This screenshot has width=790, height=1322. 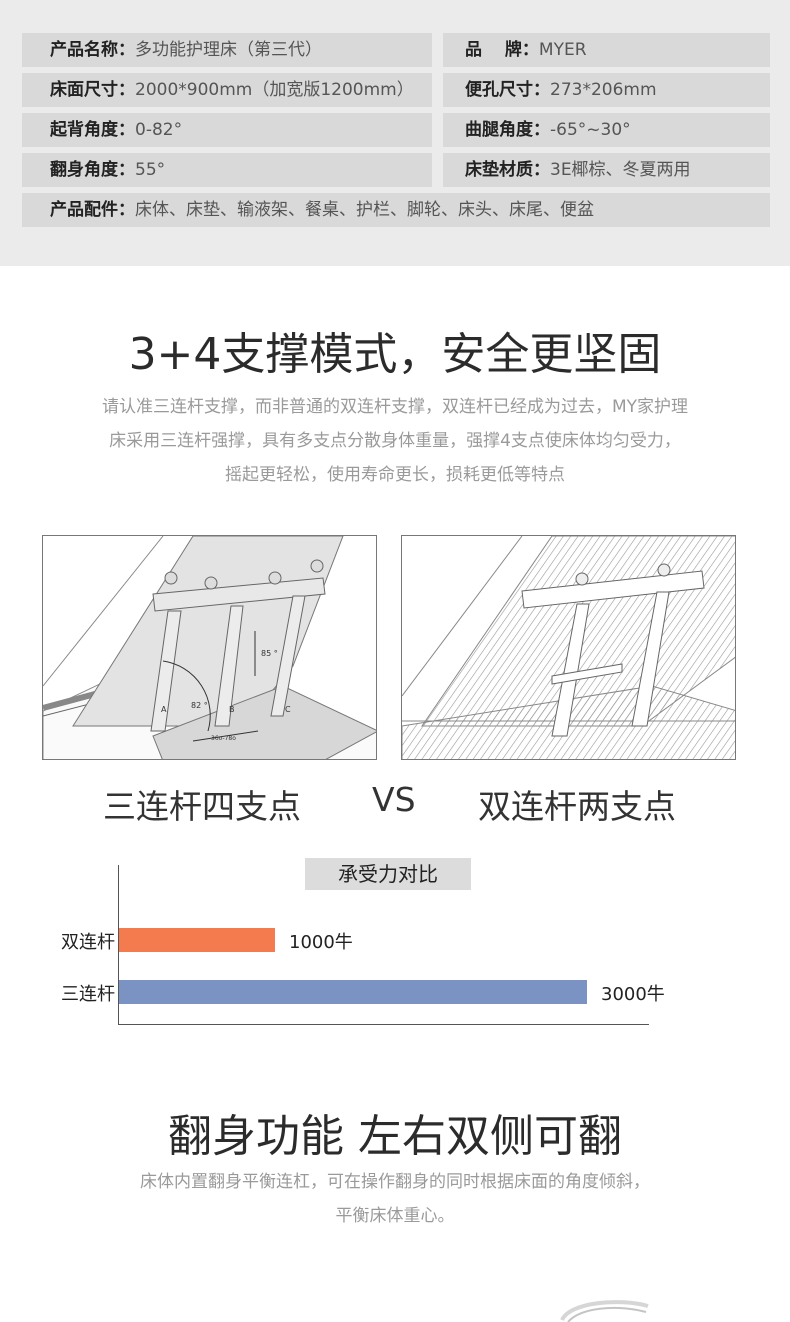 What do you see at coordinates (388, 874) in the screenshot?
I see `chart-title: 承受力对比` at bounding box center [388, 874].